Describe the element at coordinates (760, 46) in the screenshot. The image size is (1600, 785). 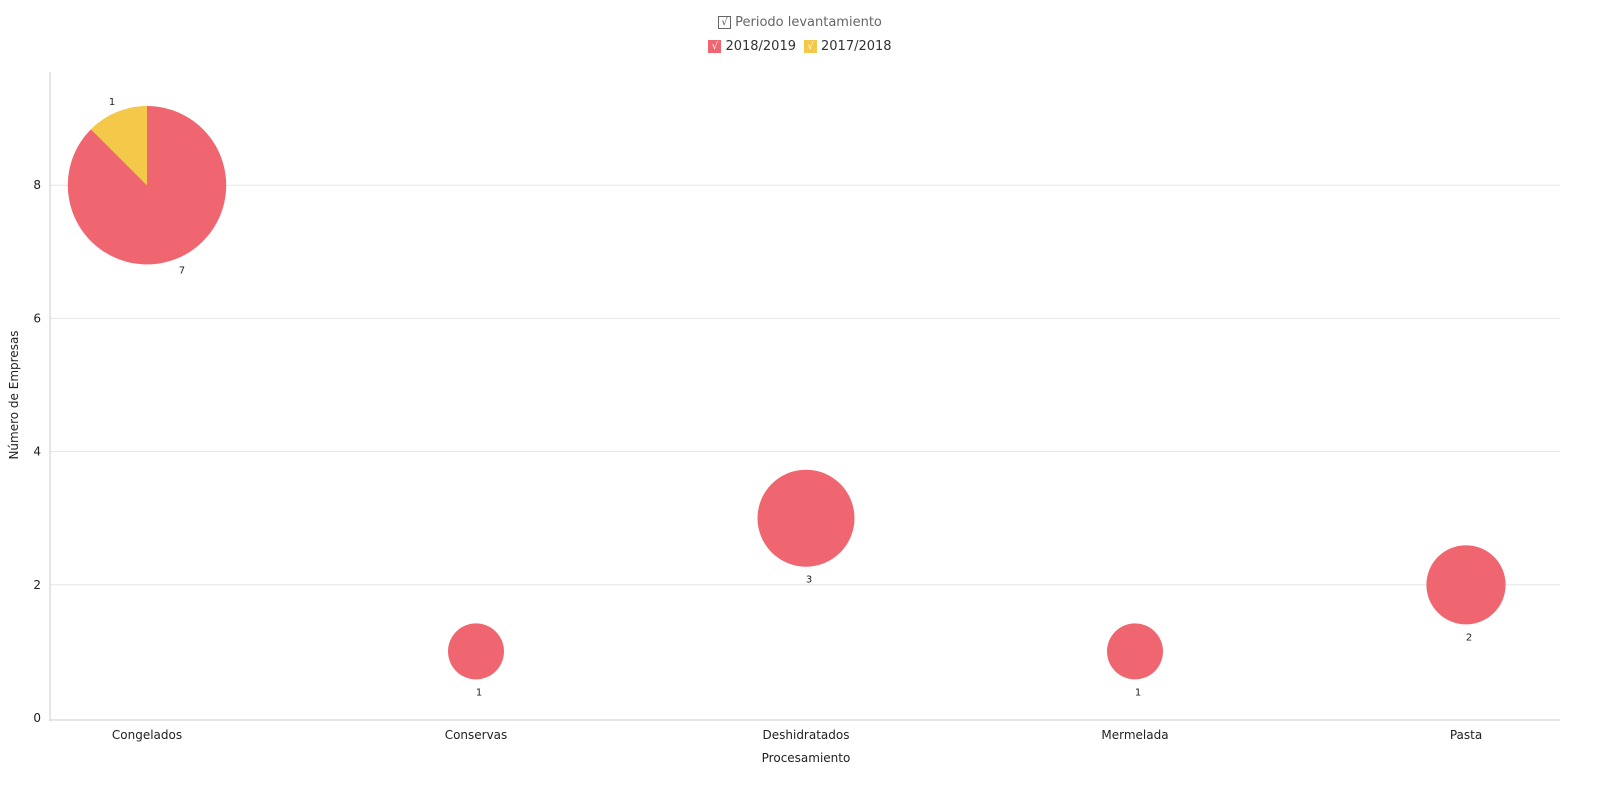
I see `legend-item-label: 2018/2019` at that location.